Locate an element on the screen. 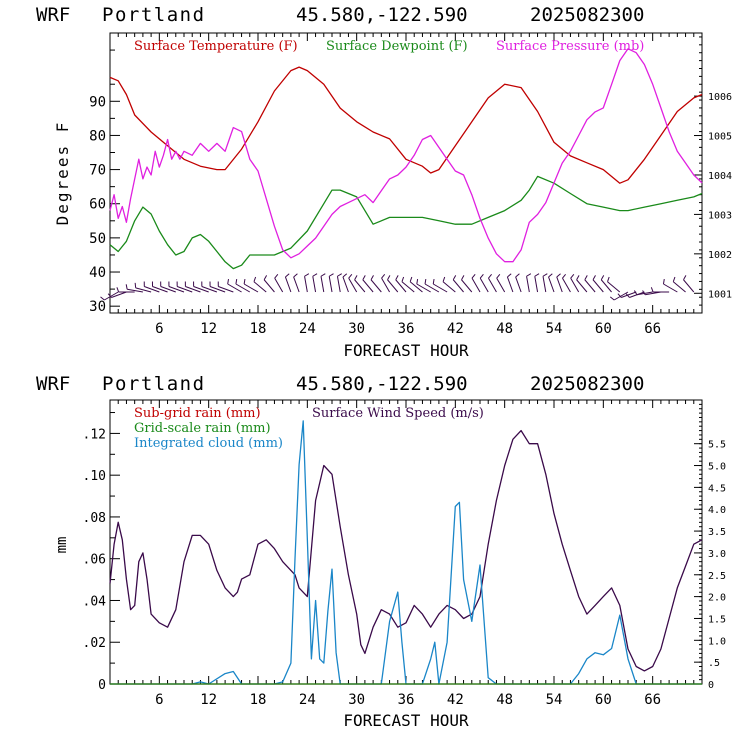  p2-y2tick-label: 4.5 is located at coordinates (717, 488).